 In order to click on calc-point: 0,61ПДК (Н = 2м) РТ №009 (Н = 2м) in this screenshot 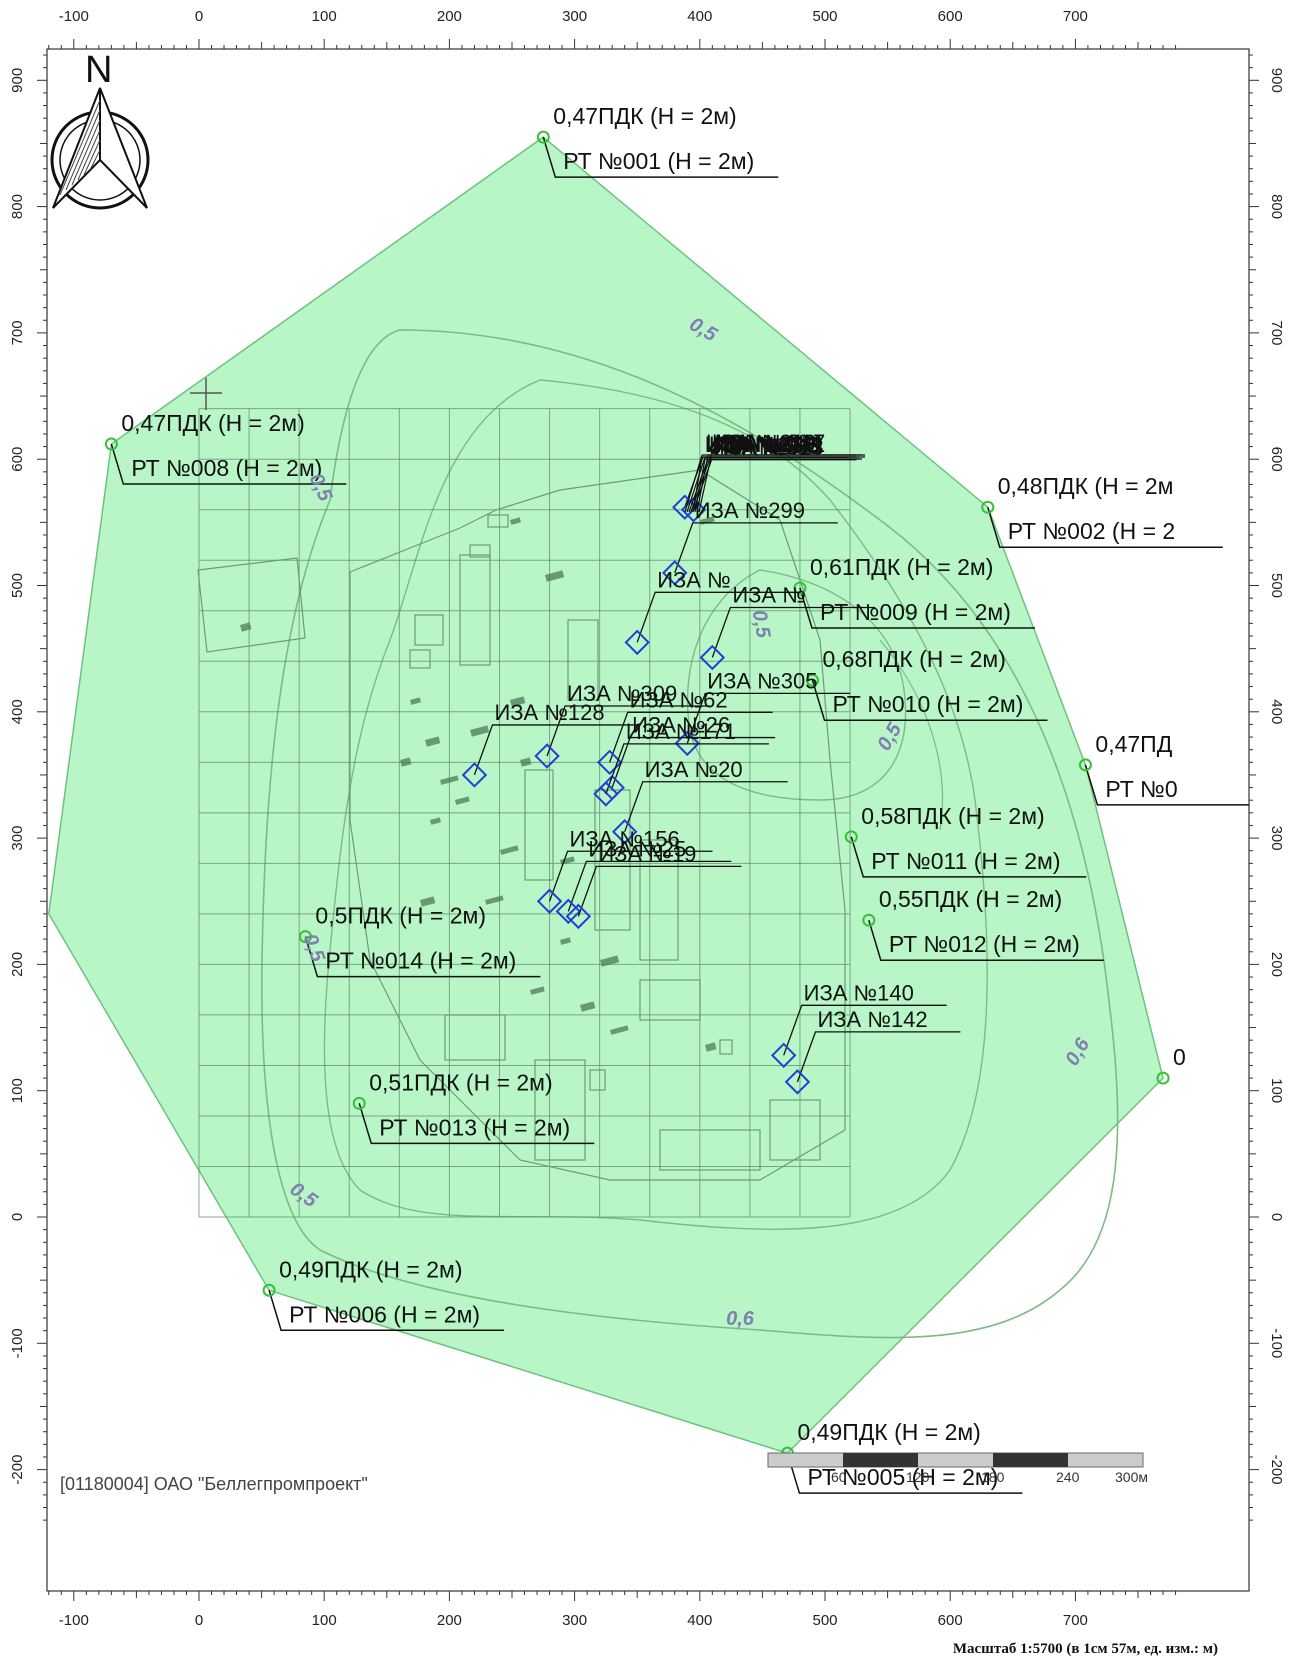, I will do `click(914, 591)`.